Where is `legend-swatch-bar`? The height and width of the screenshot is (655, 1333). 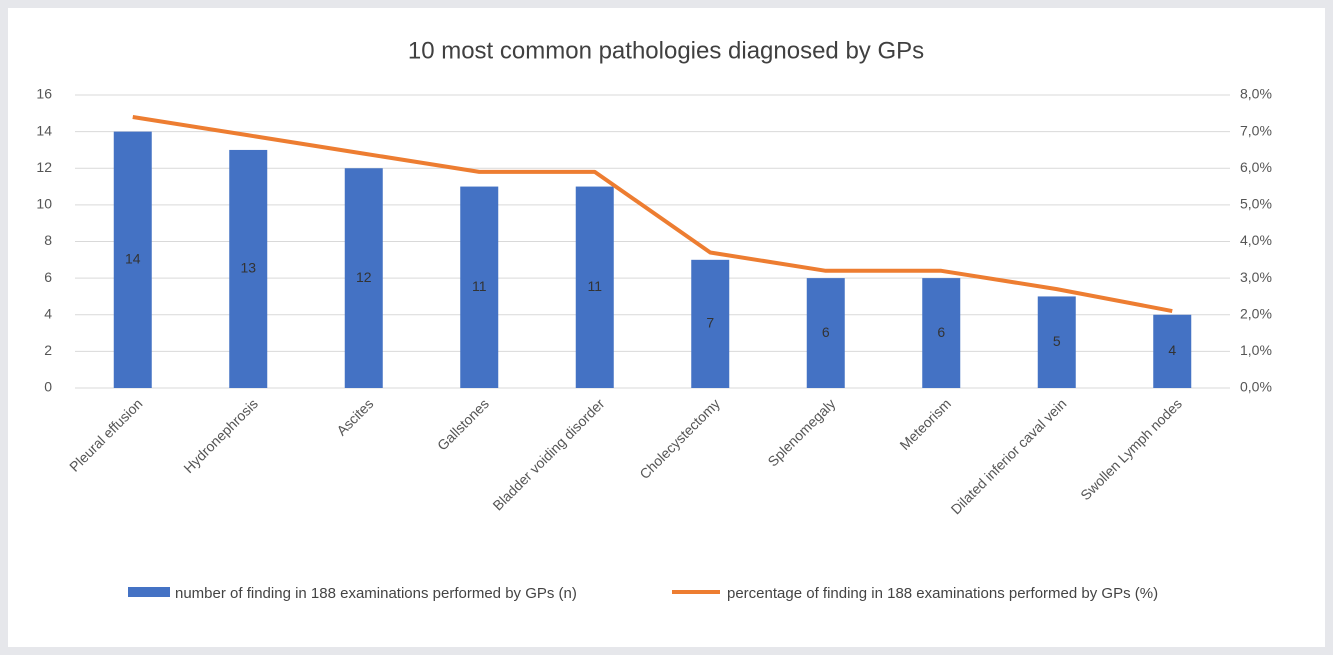 legend-swatch-bar is located at coordinates (149, 592).